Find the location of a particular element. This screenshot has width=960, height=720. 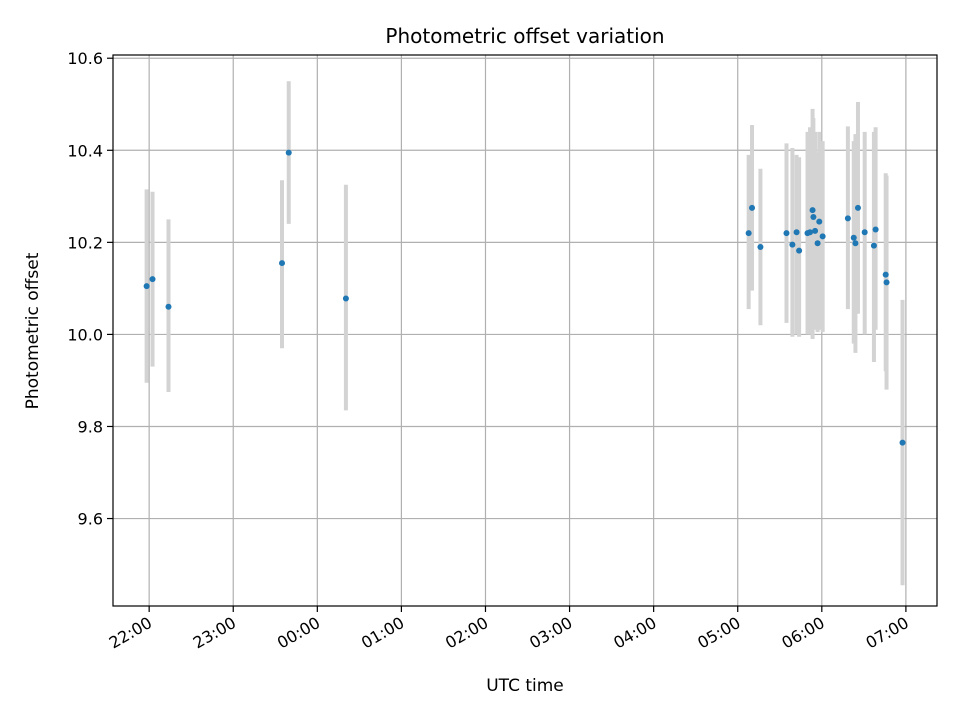

y-tick-label: 9.6 is located at coordinates (90, 519).